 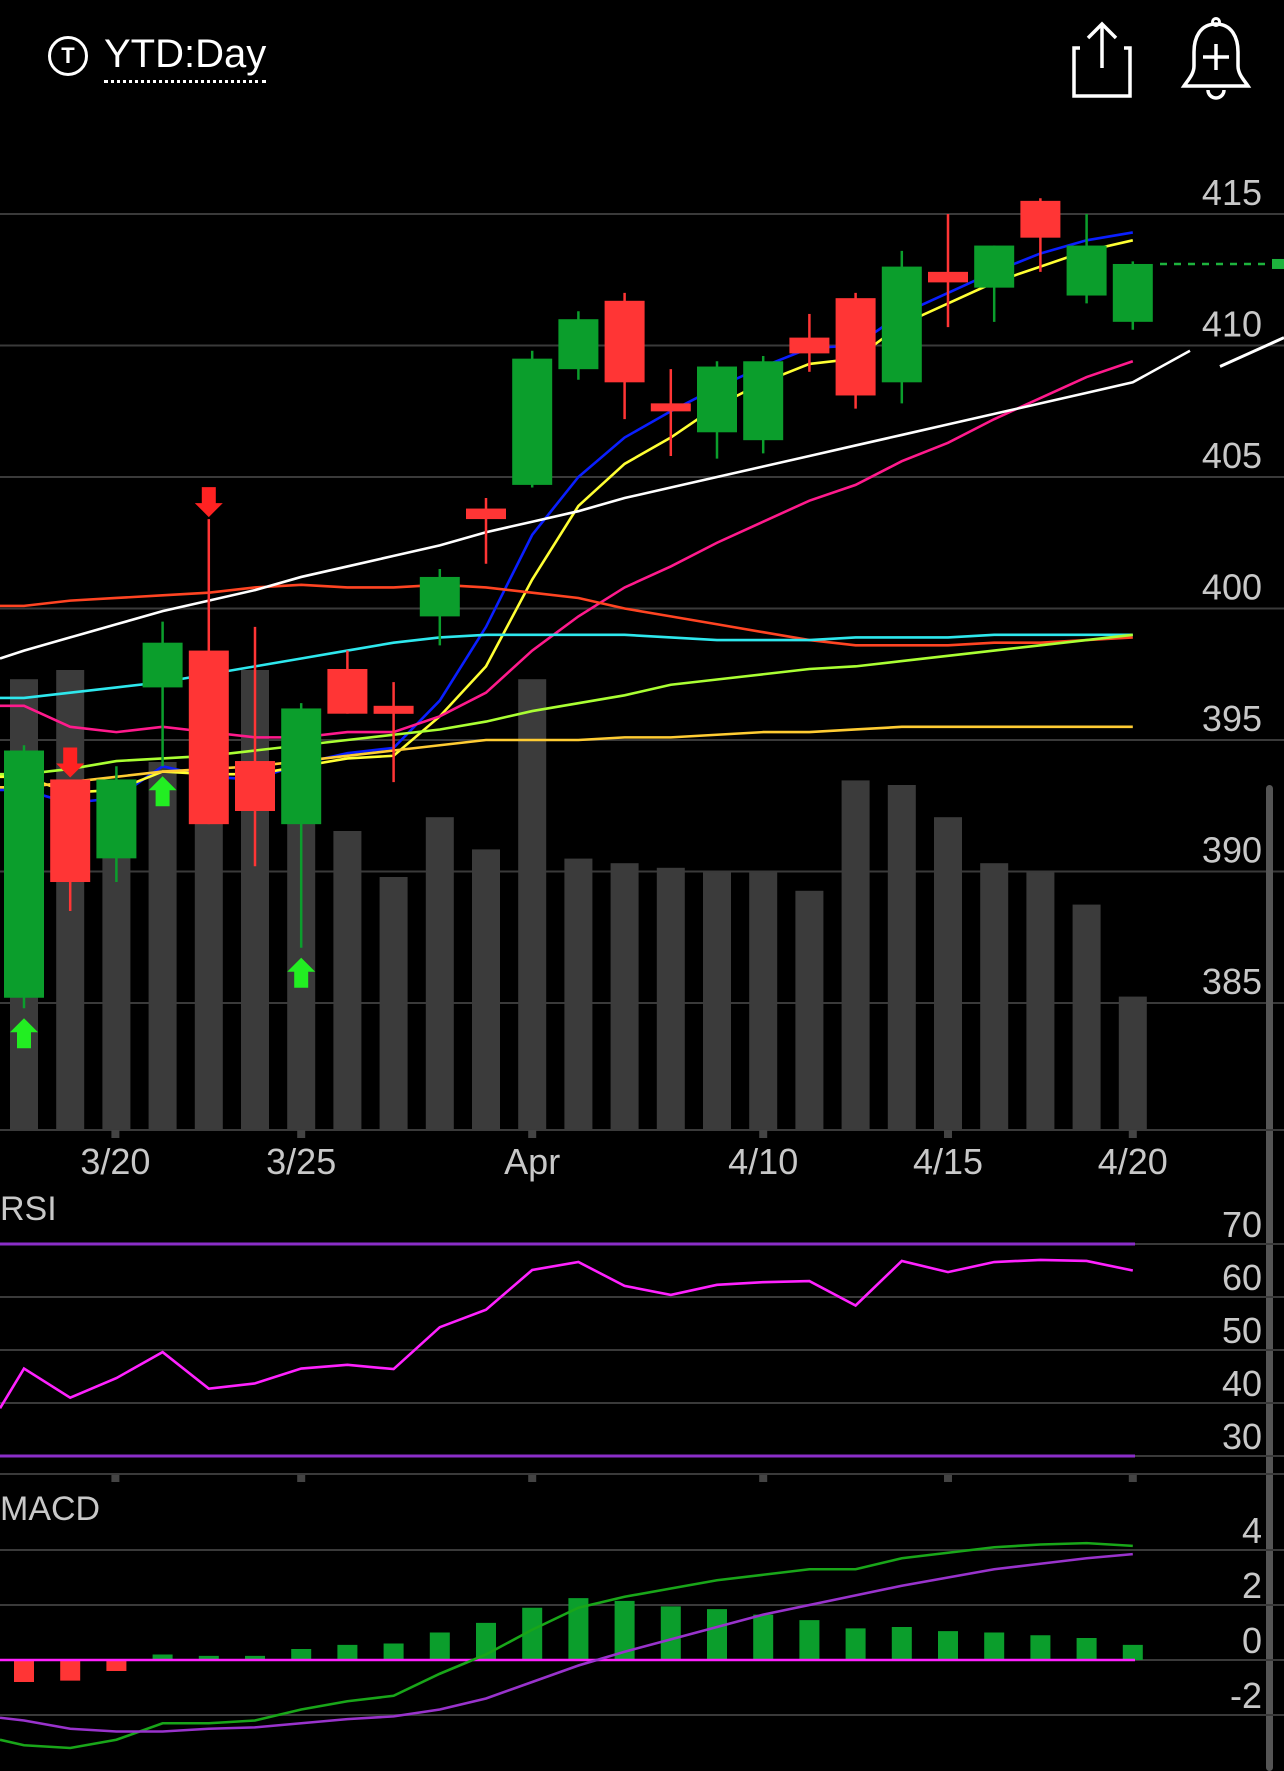 What do you see at coordinates (1269, 1278) in the screenshot?
I see `scrollbar` at bounding box center [1269, 1278].